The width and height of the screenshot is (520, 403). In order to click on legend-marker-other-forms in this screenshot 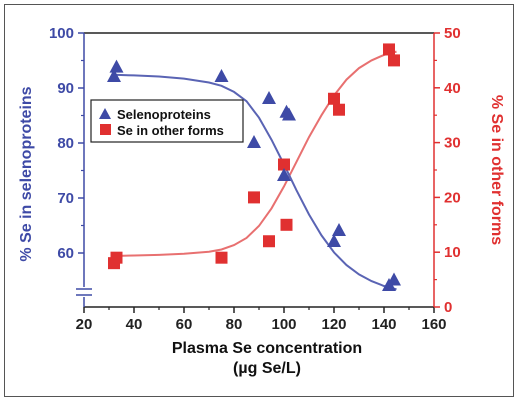, I will do `click(105, 129)`.